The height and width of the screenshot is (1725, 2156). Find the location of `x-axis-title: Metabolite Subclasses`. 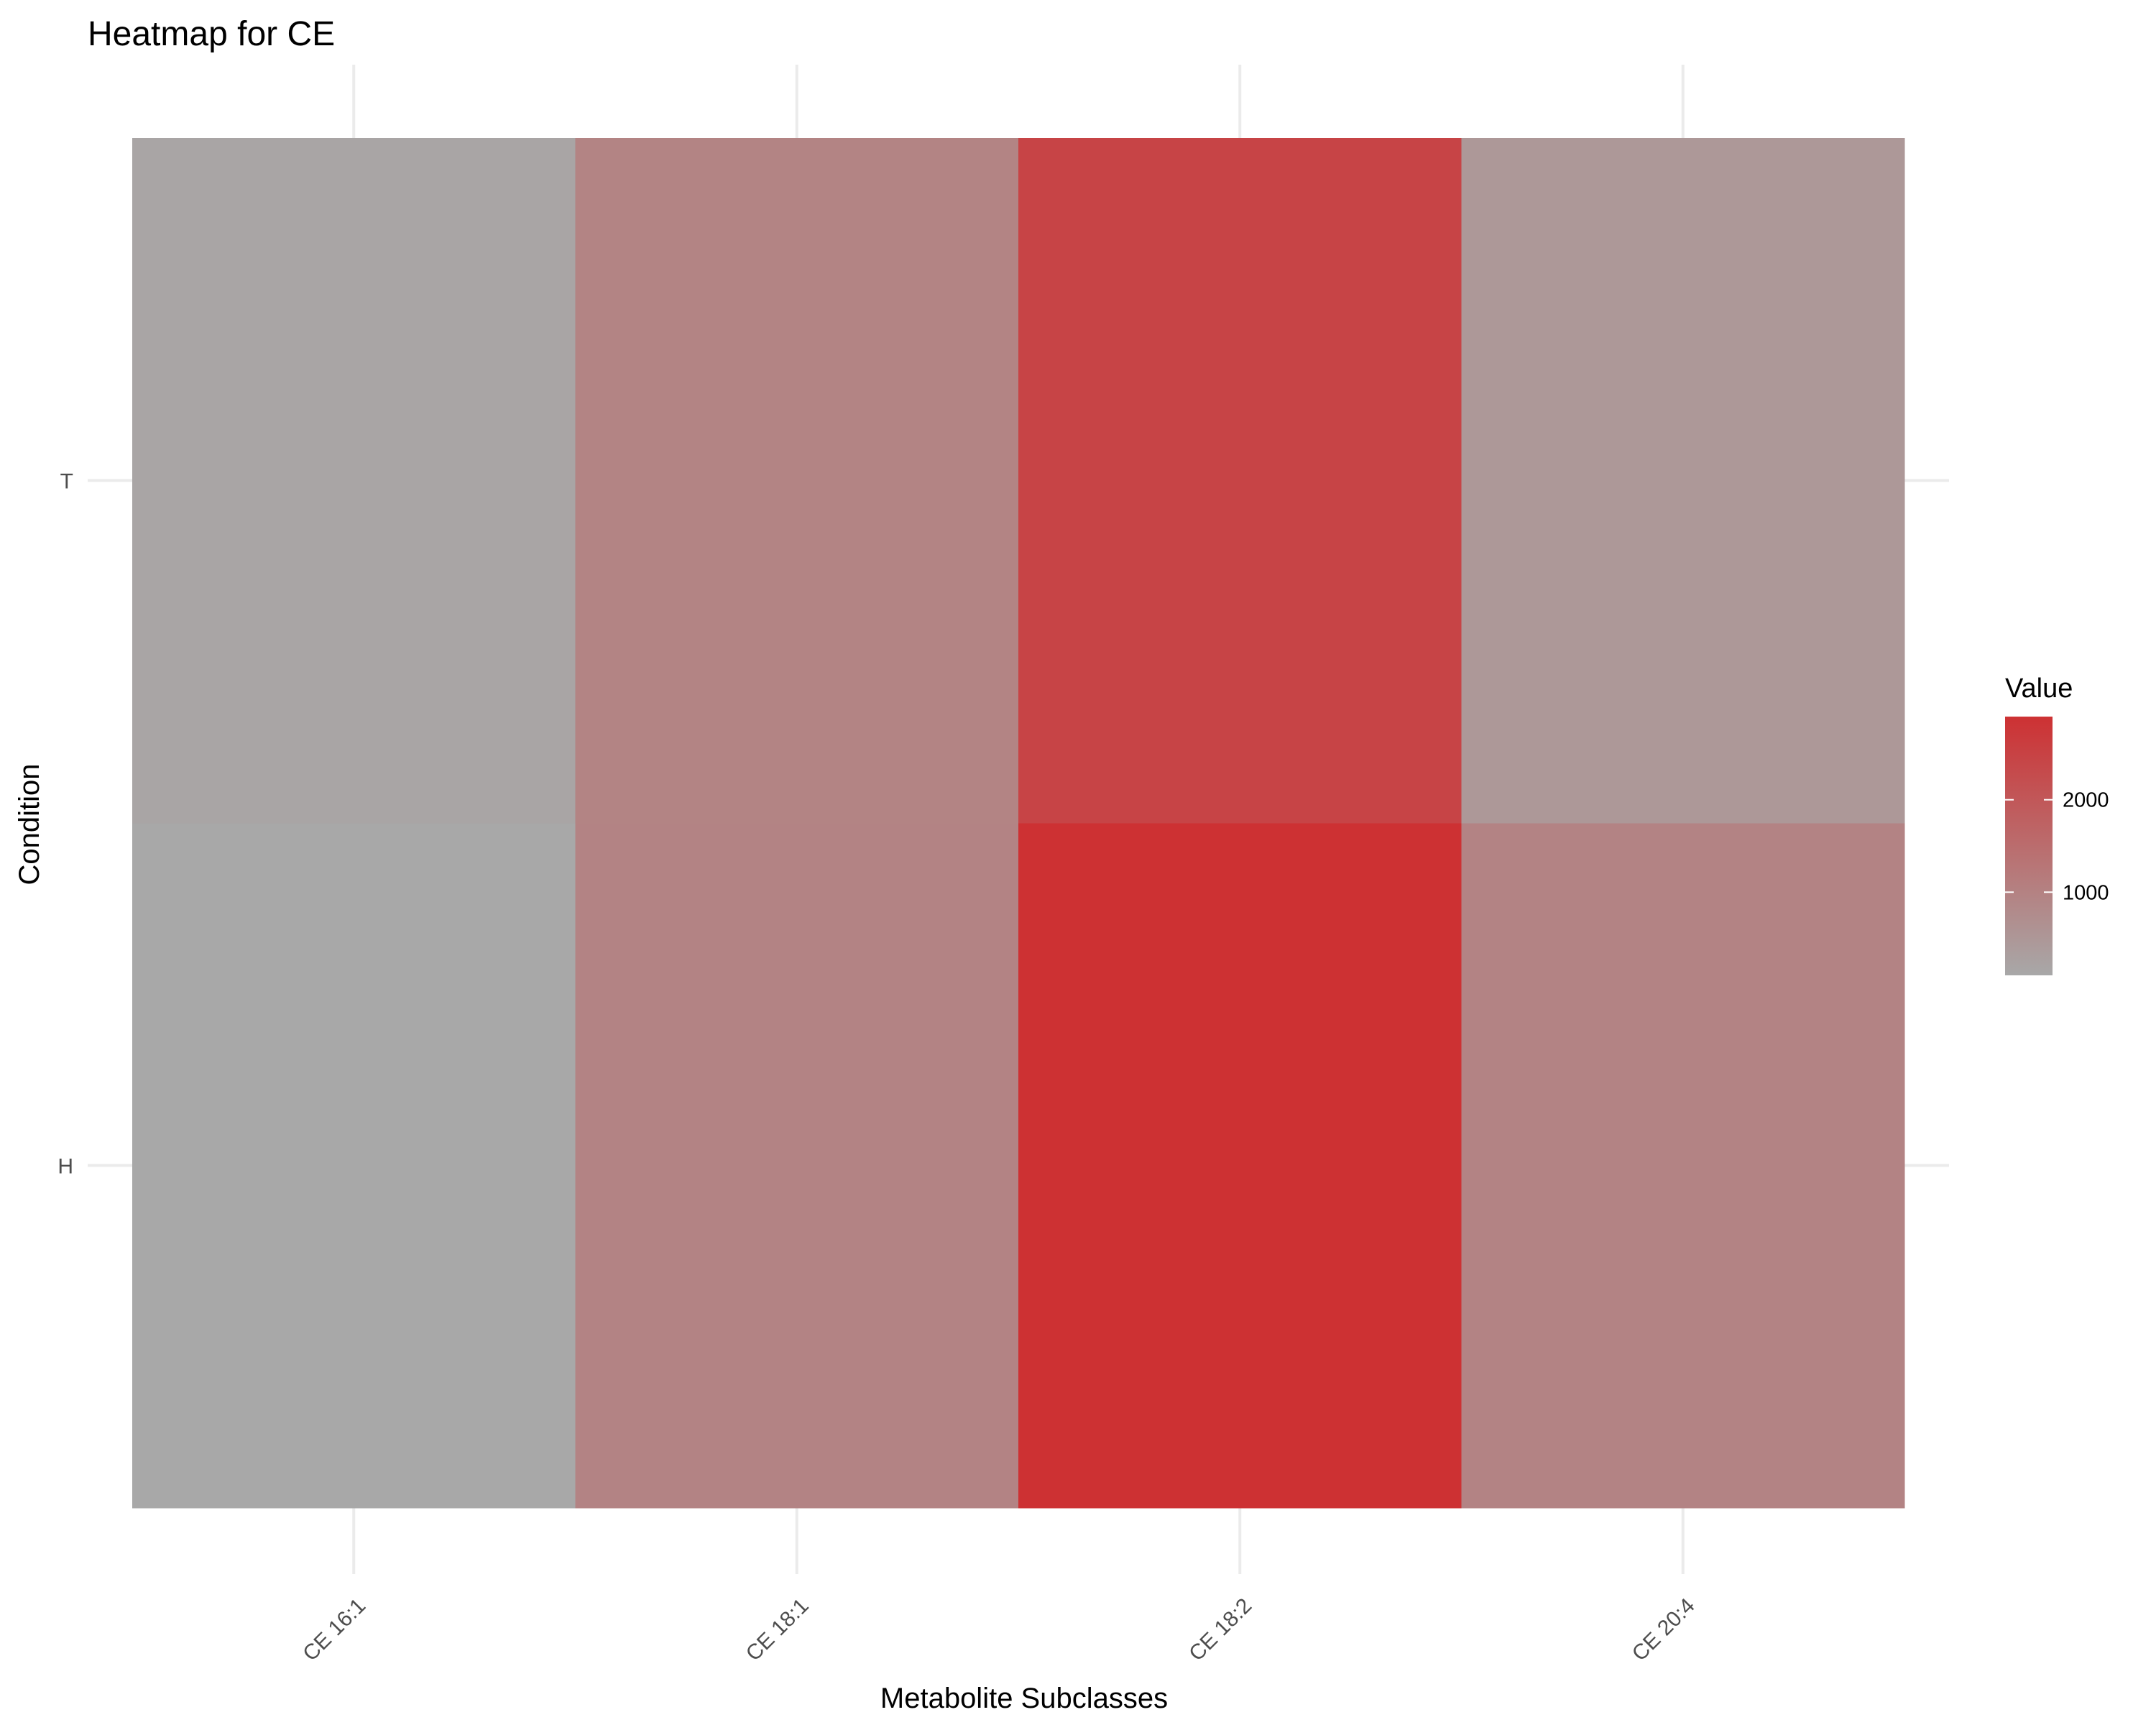

x-axis-title: Metabolite Subclasses is located at coordinates (1024, 1698).